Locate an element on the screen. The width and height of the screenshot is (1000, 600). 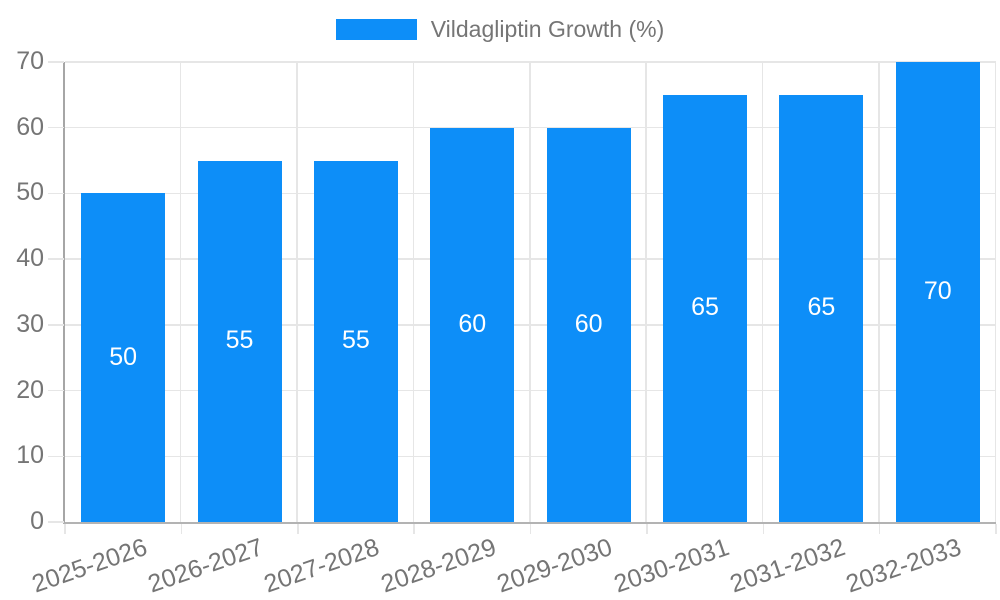
y-tick-label: 60 is located at coordinates (30, 126).